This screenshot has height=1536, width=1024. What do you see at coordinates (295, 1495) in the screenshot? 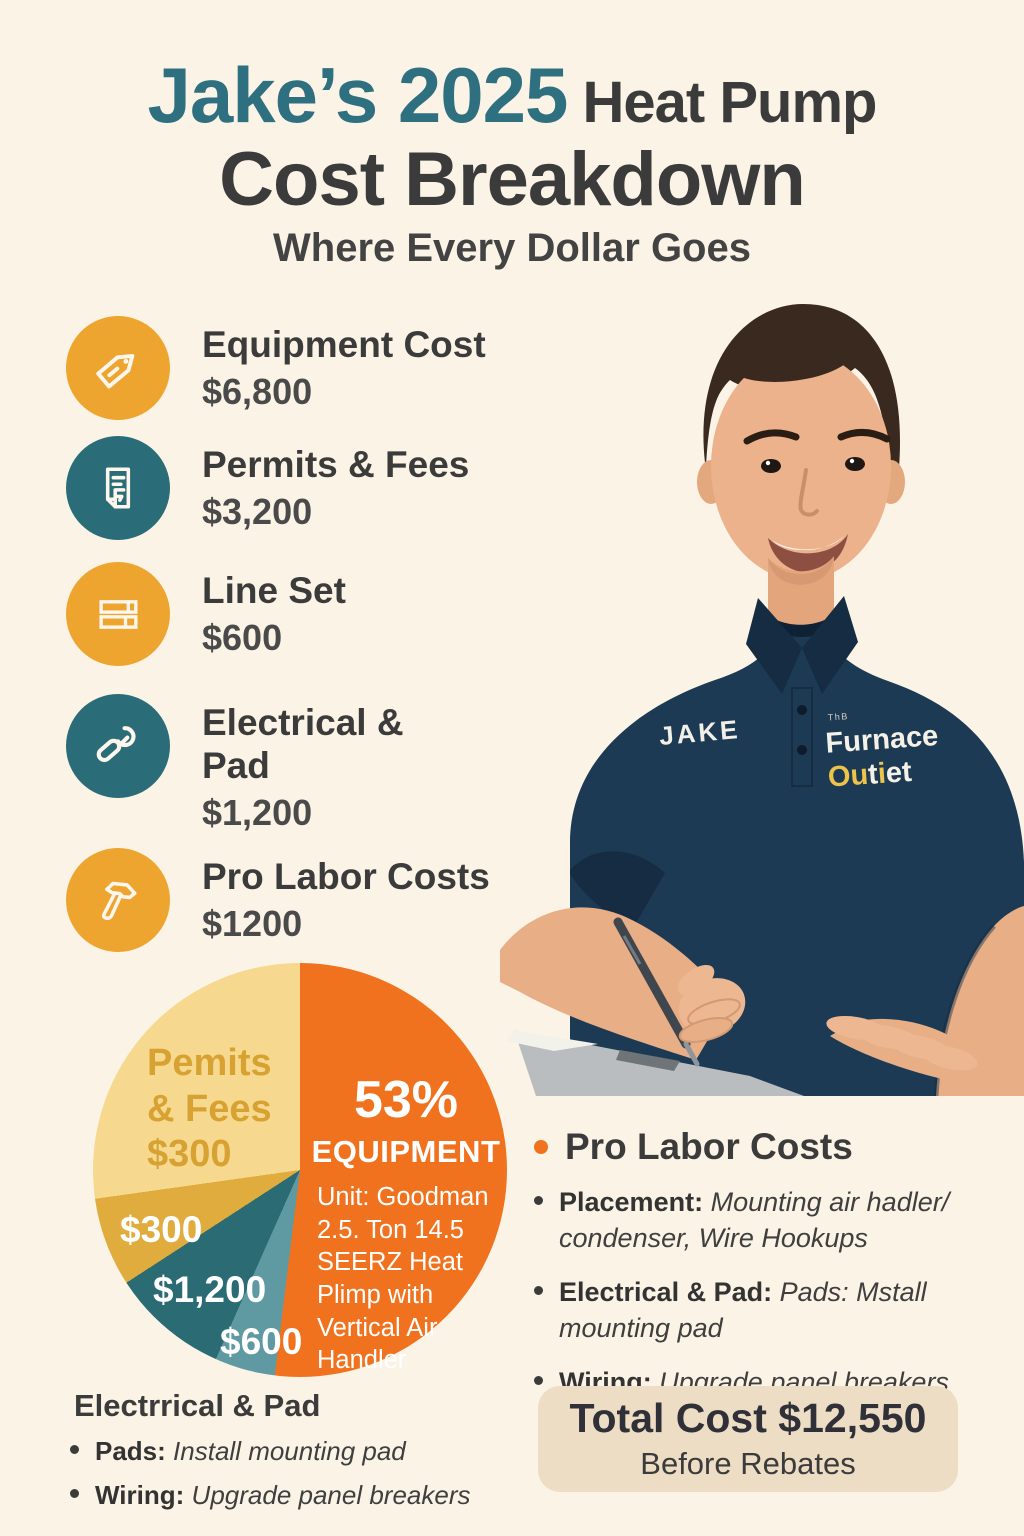
I see `list-item: Wiring: Upgrade panel breakers` at bounding box center [295, 1495].